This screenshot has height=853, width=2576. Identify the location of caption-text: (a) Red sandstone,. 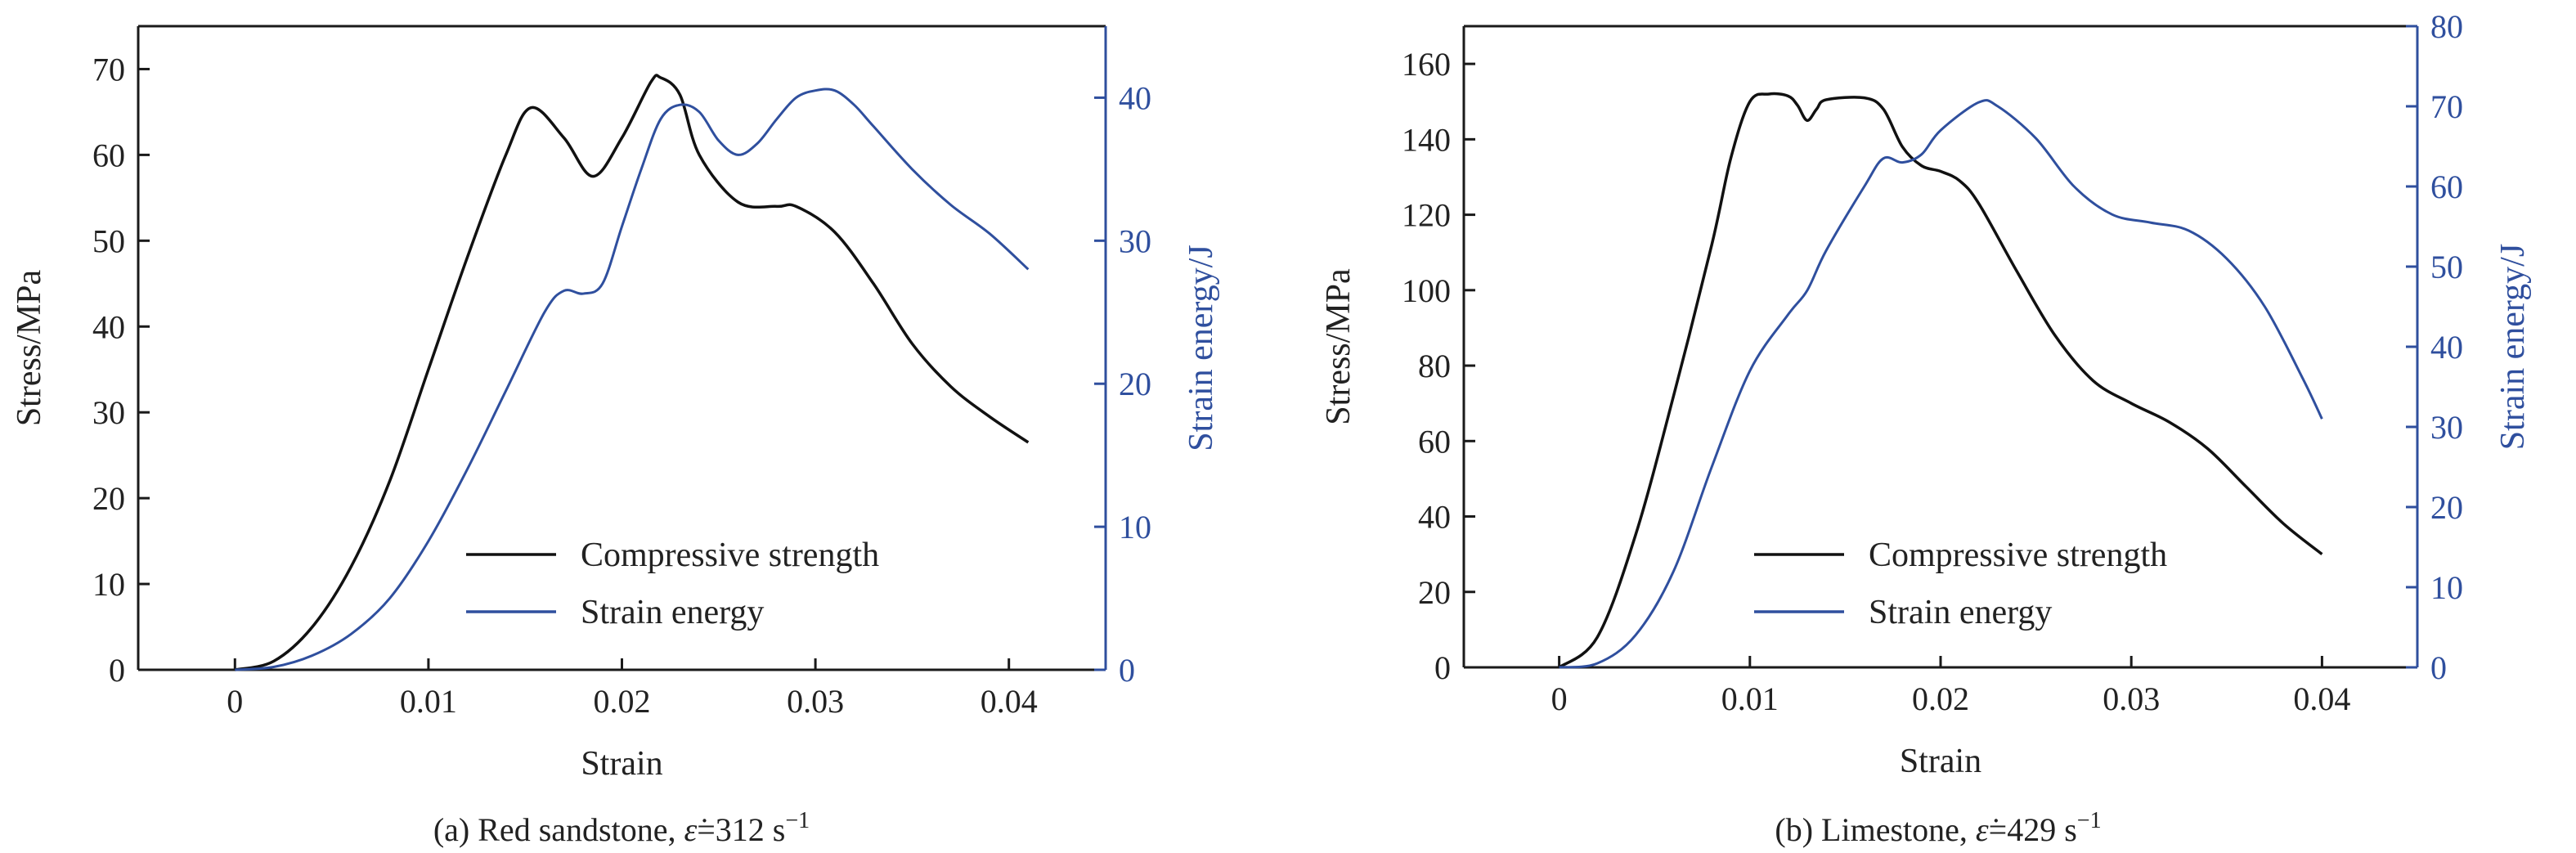
(558, 829).